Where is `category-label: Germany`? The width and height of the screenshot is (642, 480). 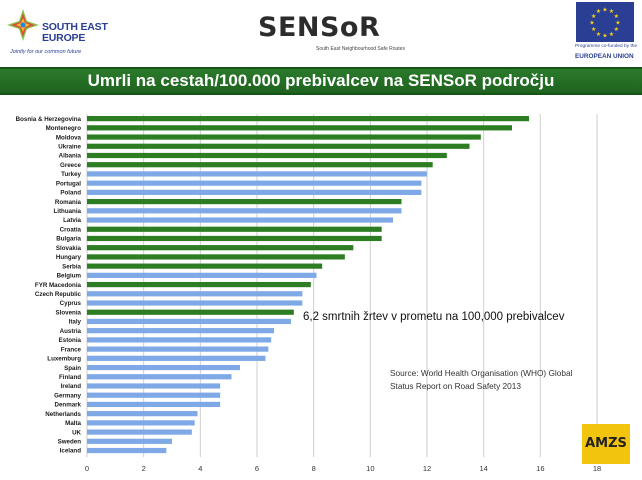
category-label: Germany is located at coordinates (67, 395).